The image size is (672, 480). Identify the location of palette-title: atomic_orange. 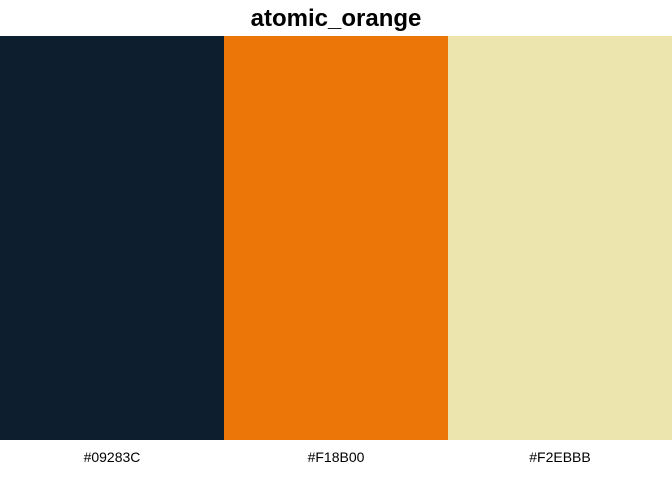
(336, 18).